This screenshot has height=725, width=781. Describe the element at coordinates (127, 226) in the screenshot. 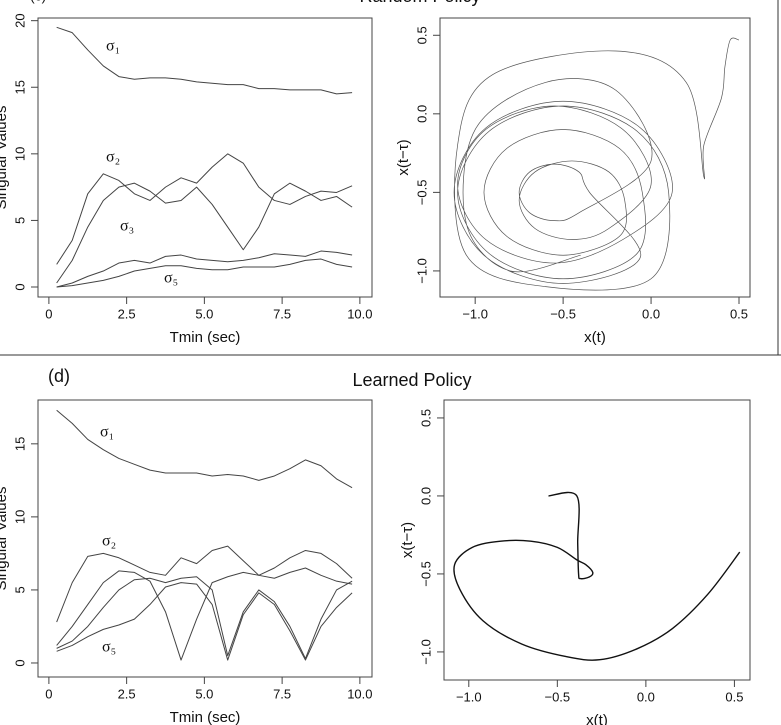

I see `series-label: σ₃` at that location.